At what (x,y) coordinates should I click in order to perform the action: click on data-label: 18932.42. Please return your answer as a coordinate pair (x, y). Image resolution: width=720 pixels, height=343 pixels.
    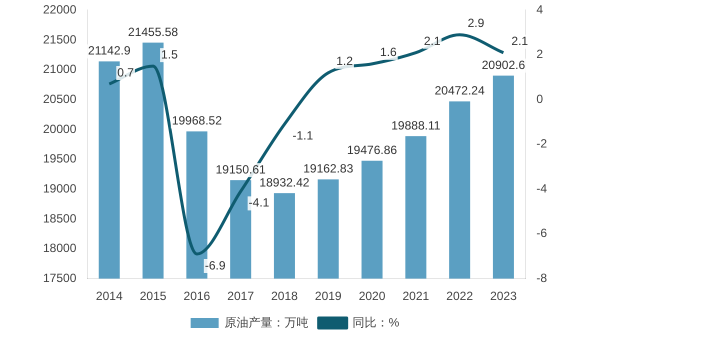
    Looking at the image, I should click on (284, 182).